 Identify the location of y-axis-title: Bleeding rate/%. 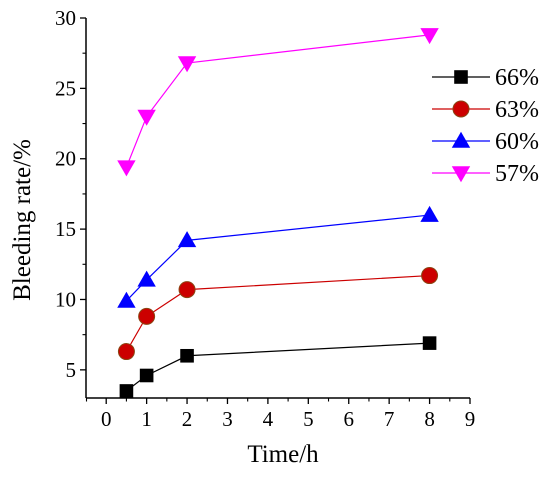
(22, 220).